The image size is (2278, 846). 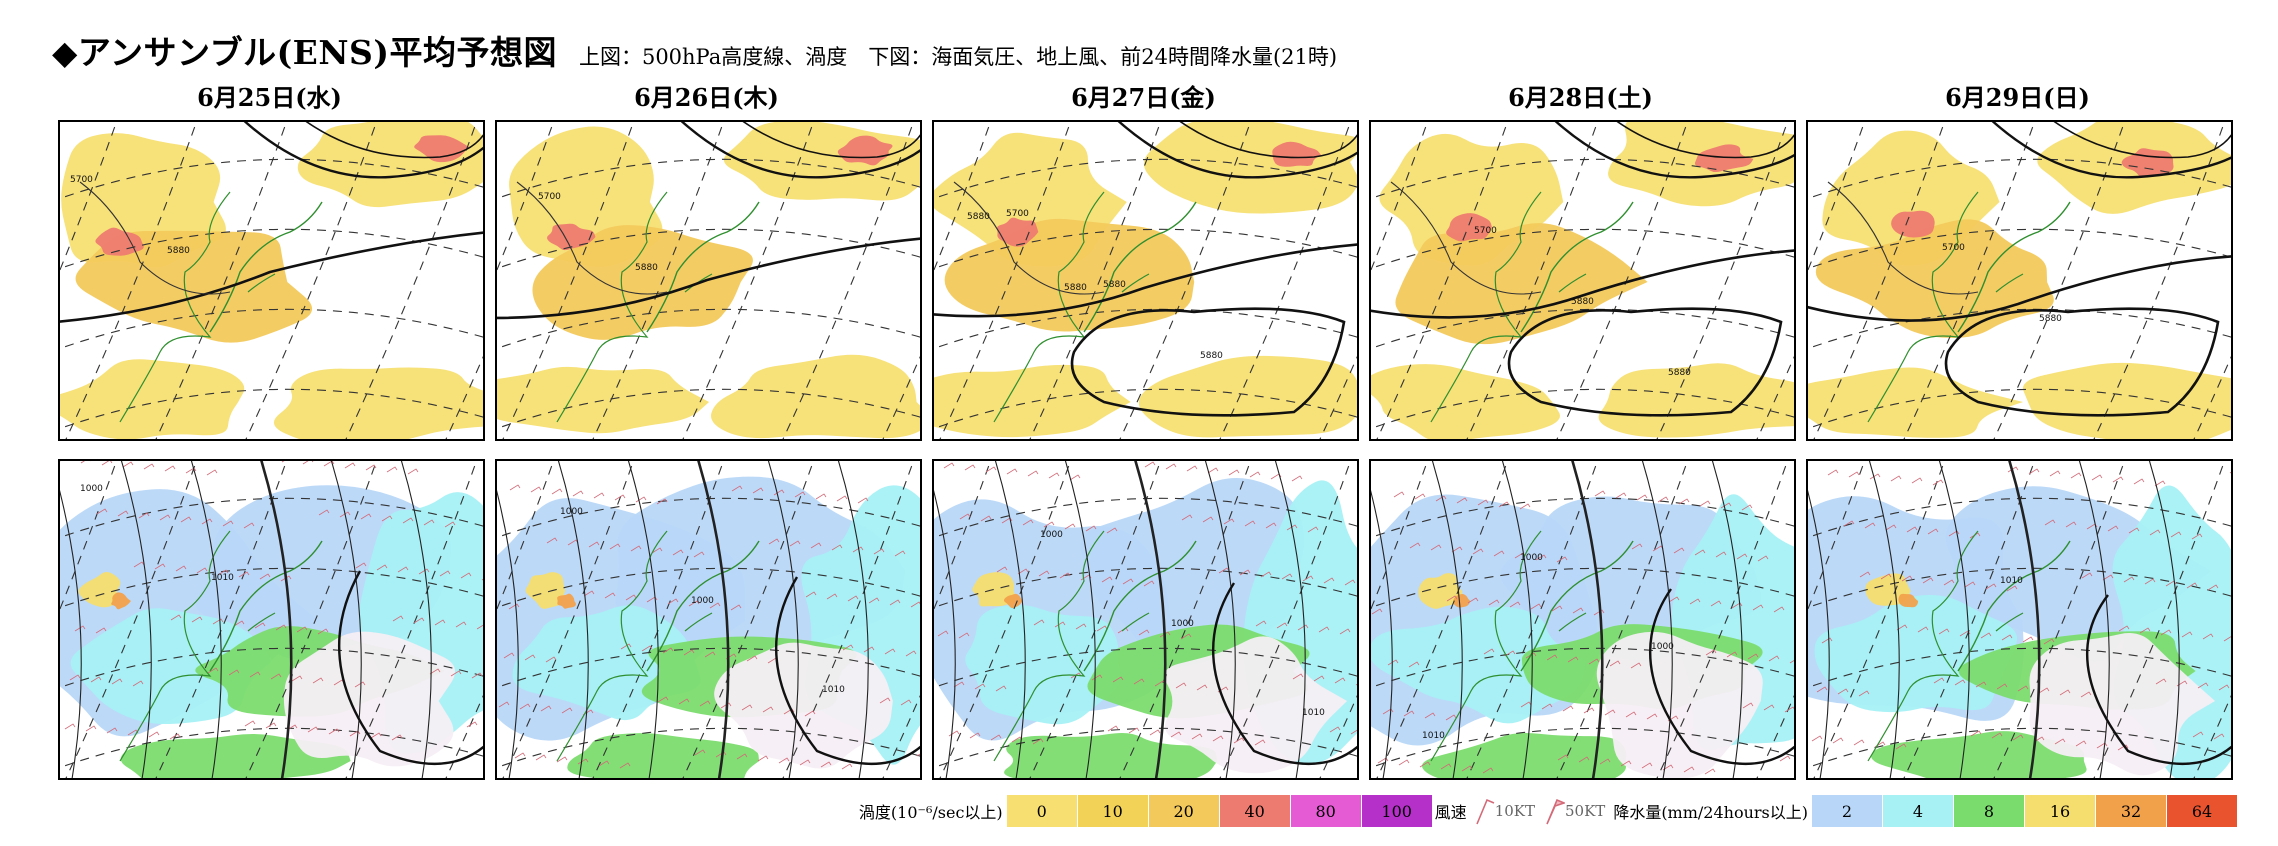 What do you see at coordinates (1135, 283) in the screenshot?
I see `korea-coastline` at bounding box center [1135, 283].